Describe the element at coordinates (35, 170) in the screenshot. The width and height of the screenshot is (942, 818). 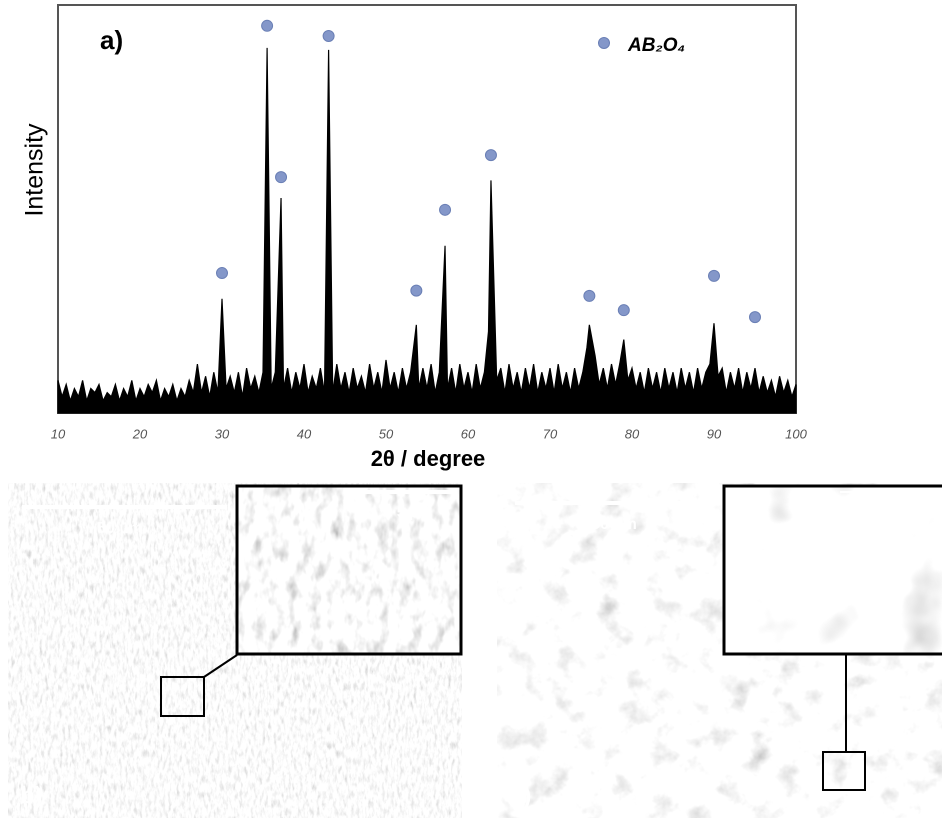
I see `y-axis-label: Intensity` at that location.